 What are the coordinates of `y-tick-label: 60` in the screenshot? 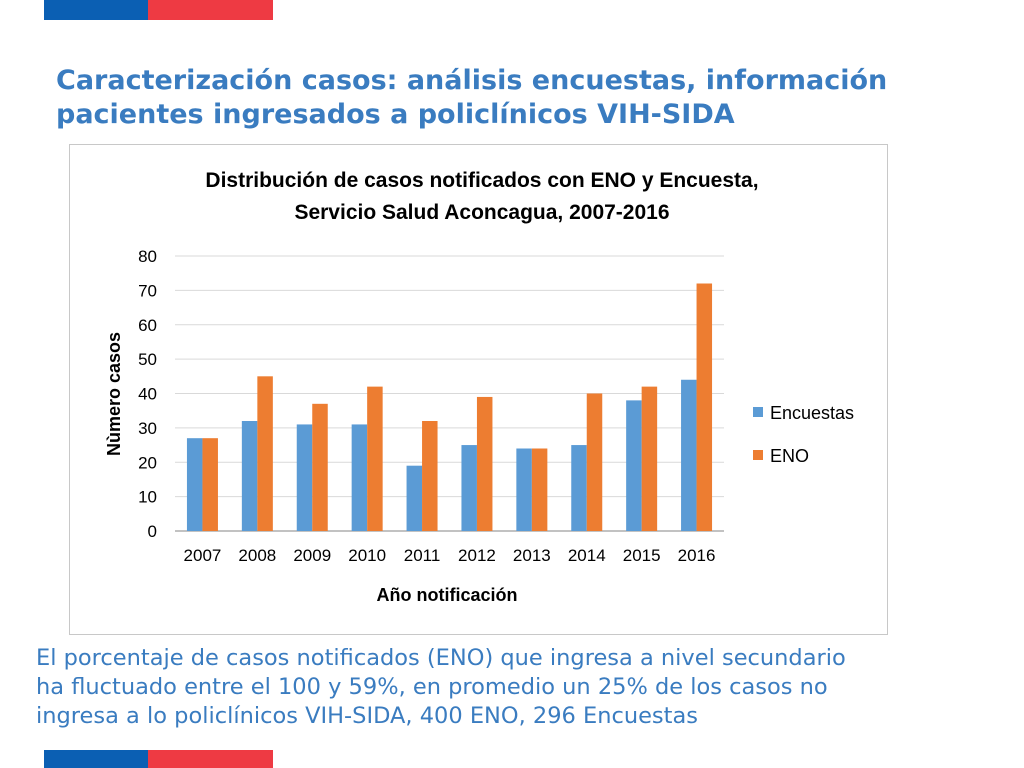 It's located at (147, 325).